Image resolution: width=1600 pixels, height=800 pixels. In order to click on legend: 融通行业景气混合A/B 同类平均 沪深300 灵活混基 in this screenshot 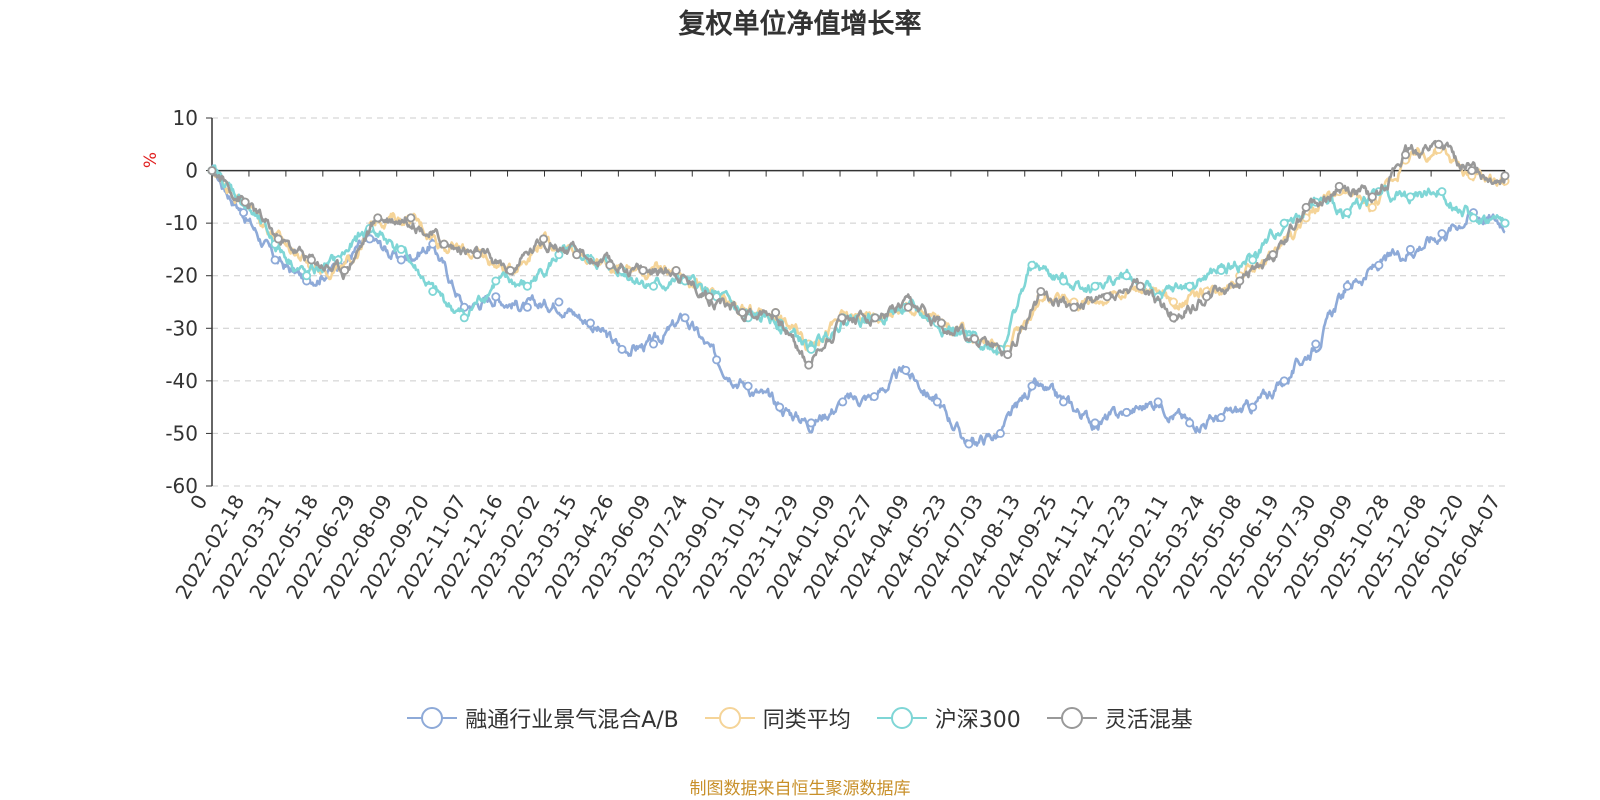, I will do `click(800, 718)`.